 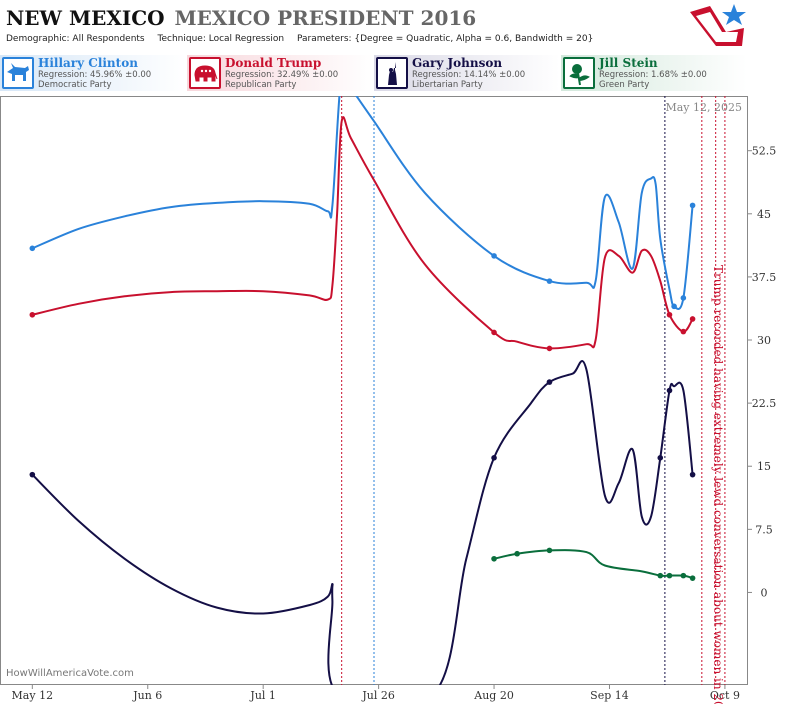 What do you see at coordinates (447, 85) in the screenshot?
I see `legend-party: Libertarian Party` at bounding box center [447, 85].